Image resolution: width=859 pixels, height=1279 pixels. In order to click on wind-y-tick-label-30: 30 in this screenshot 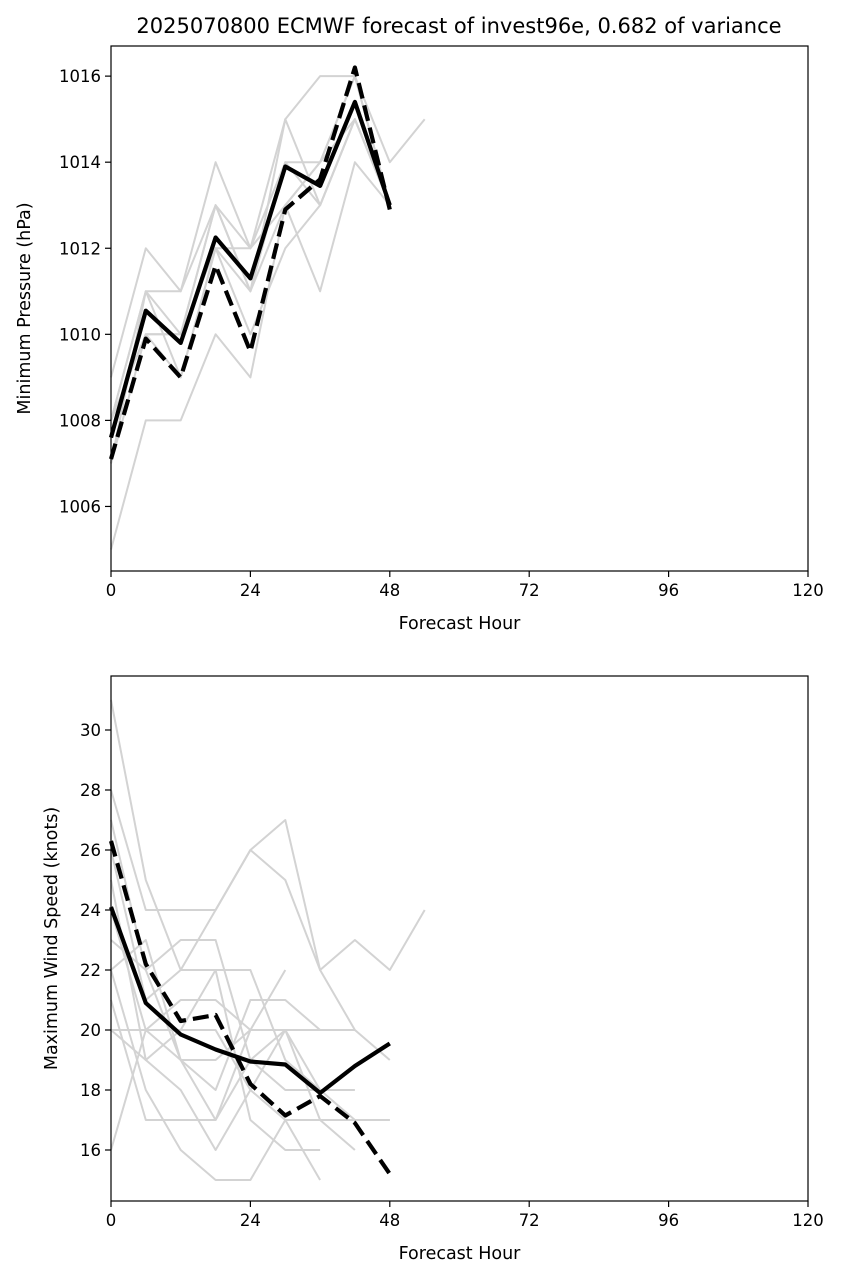, I will do `click(90, 730)`.